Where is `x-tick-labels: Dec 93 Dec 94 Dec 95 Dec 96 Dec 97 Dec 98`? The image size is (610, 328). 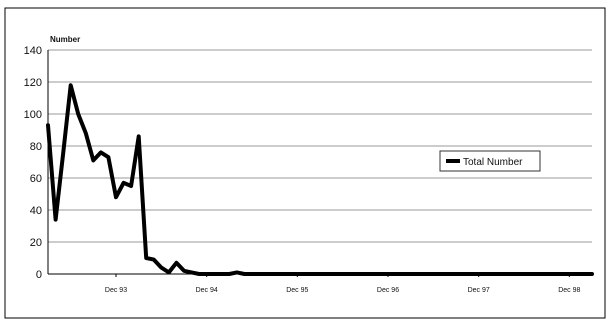 x-tick-labels: Dec 93 Dec 94 Dec 95 Dec 96 Dec 97 Dec 98 is located at coordinates (343, 284).